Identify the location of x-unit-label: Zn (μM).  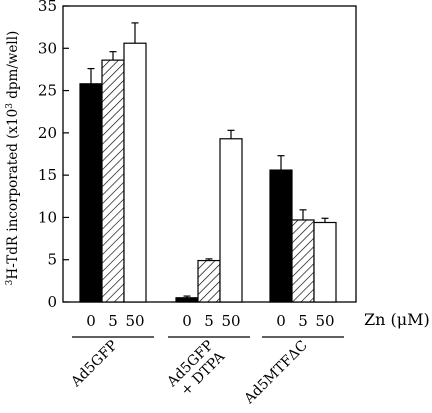
(397, 319).